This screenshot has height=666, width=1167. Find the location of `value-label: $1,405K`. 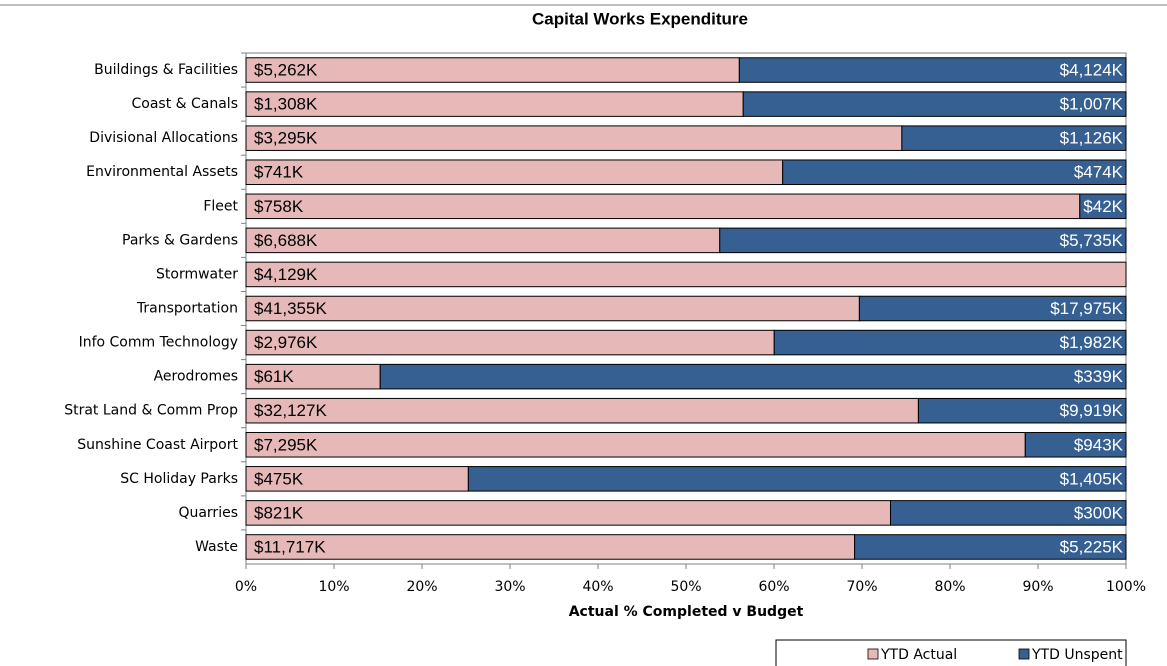

value-label: $1,405K is located at coordinates (1092, 478).